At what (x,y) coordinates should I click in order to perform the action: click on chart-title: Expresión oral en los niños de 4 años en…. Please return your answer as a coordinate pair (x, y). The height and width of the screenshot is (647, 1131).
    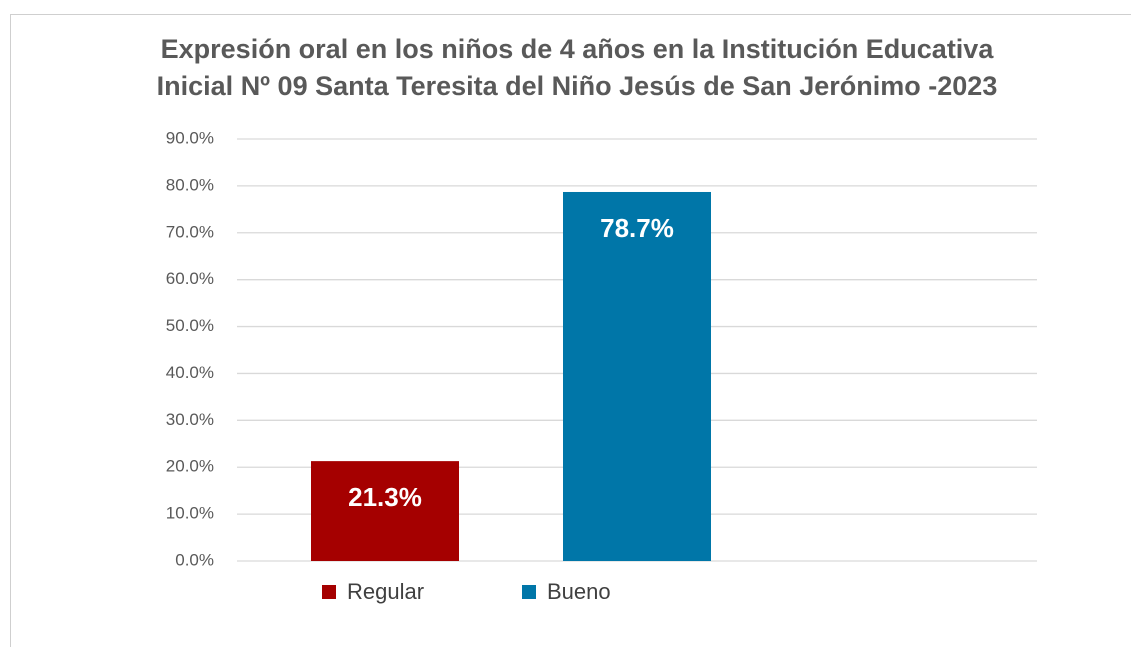
    Looking at the image, I should click on (577, 67).